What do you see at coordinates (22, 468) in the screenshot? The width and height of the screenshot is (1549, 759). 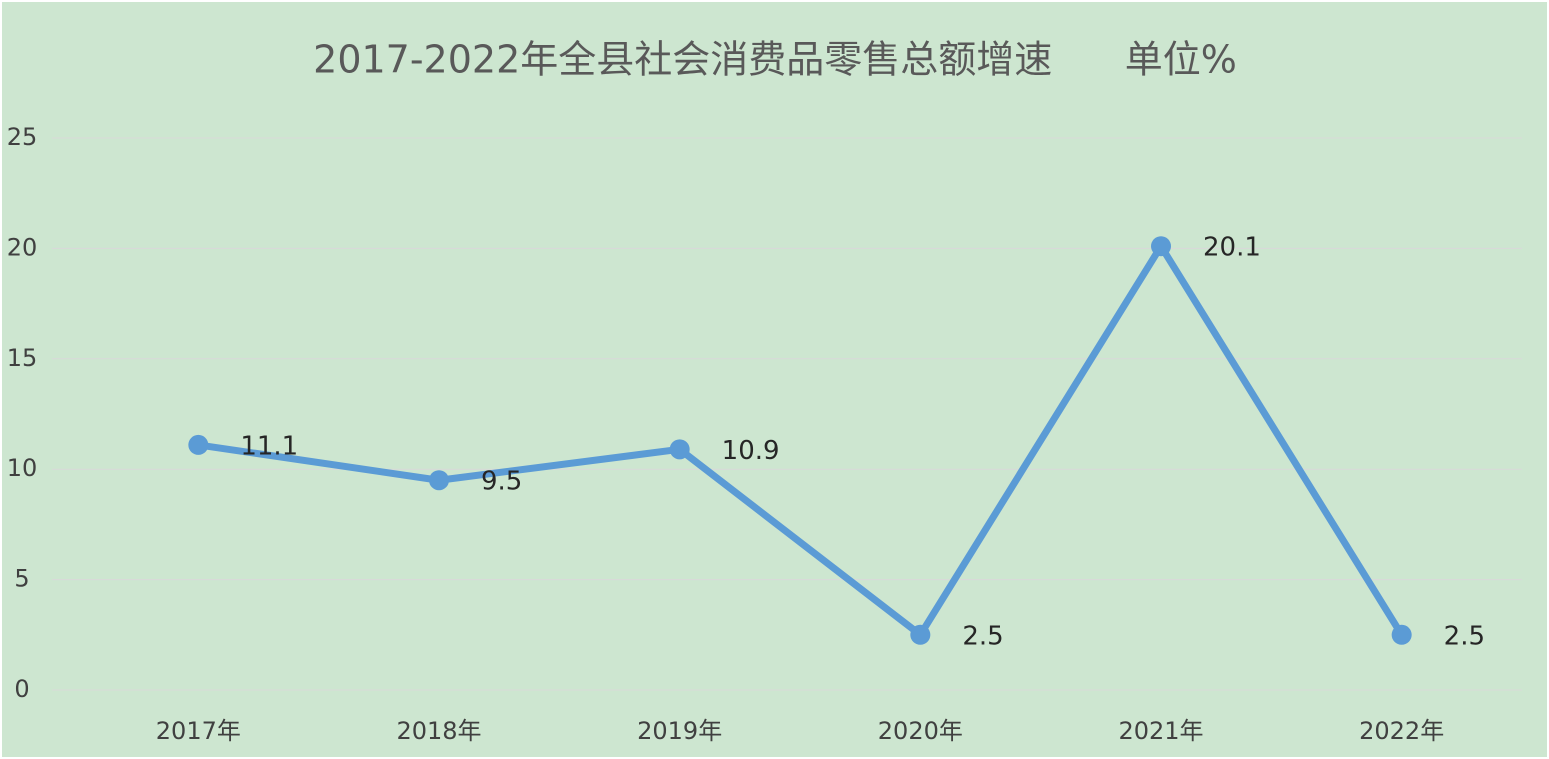 I see `y-tick-label: 10` at bounding box center [22, 468].